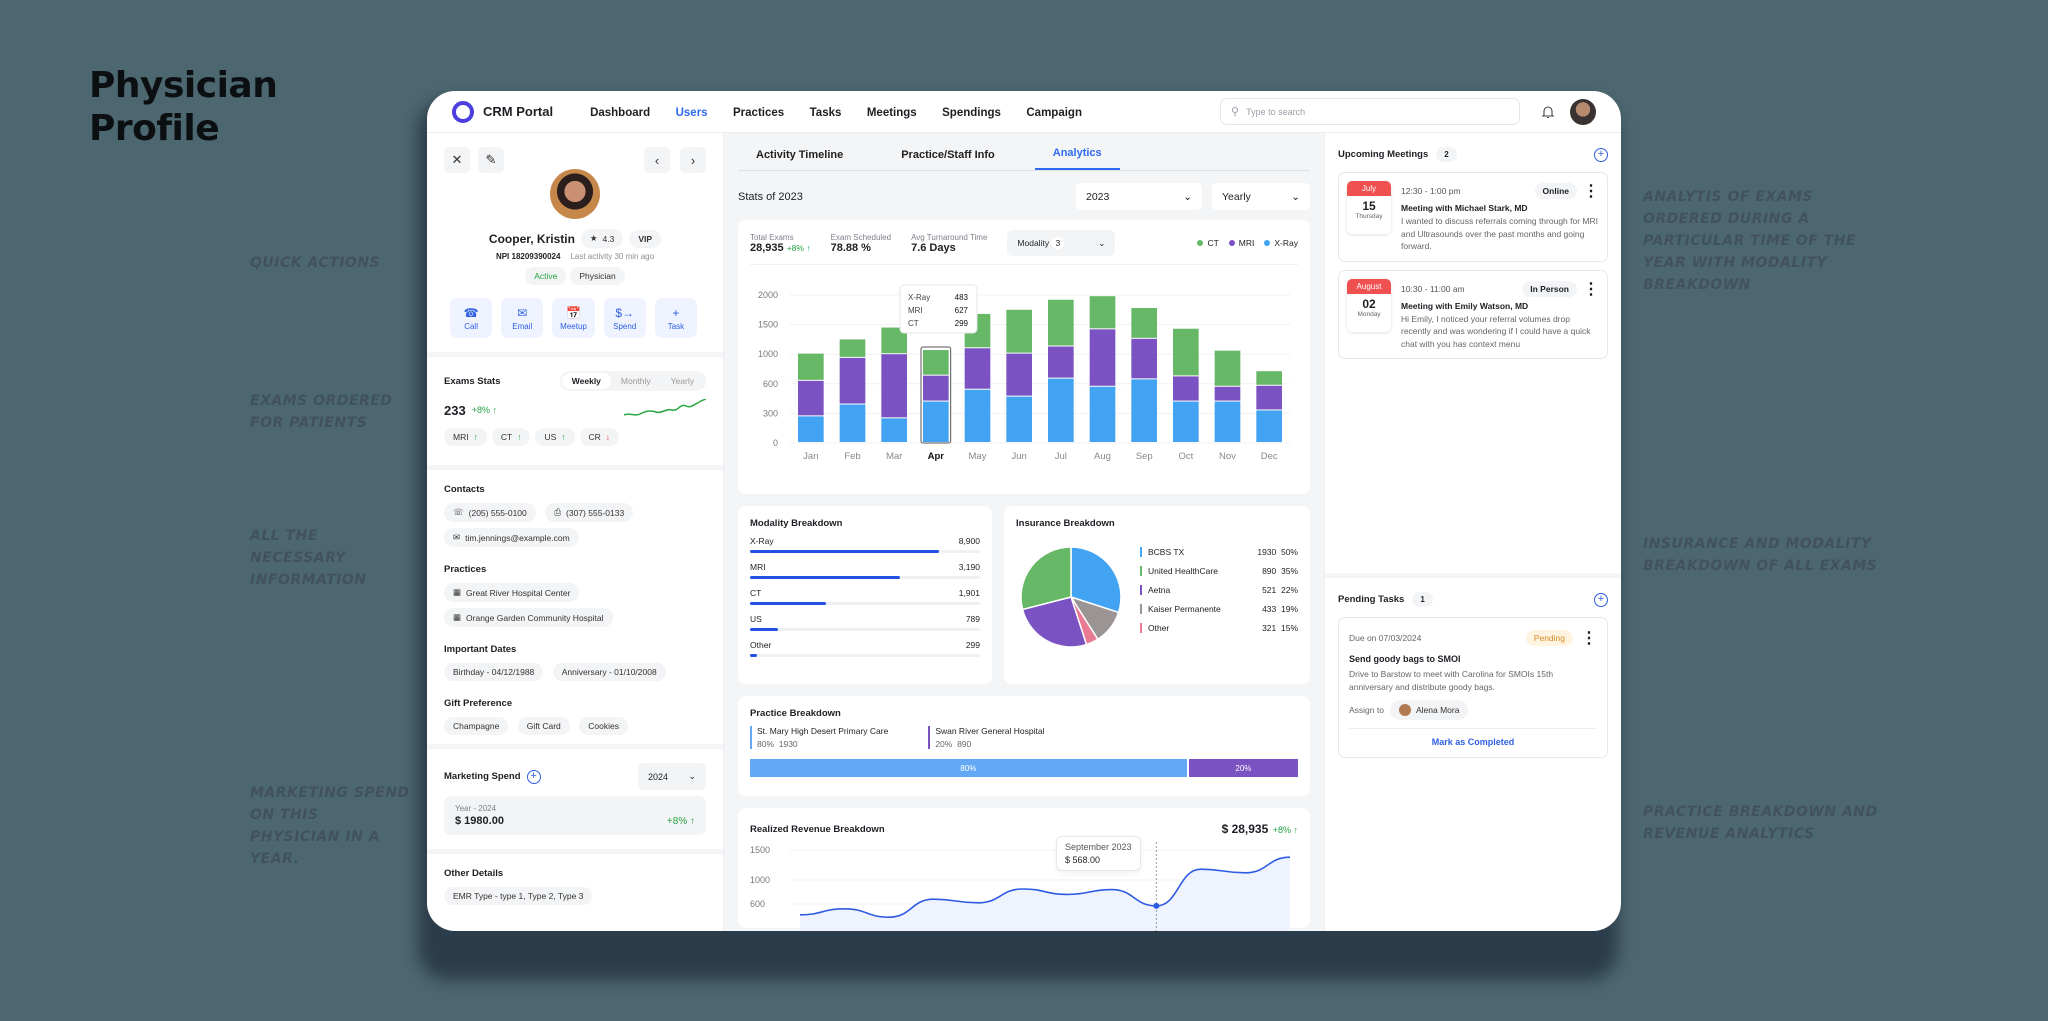  I want to click on rating-badge: ★ 4.3, so click(602, 238).